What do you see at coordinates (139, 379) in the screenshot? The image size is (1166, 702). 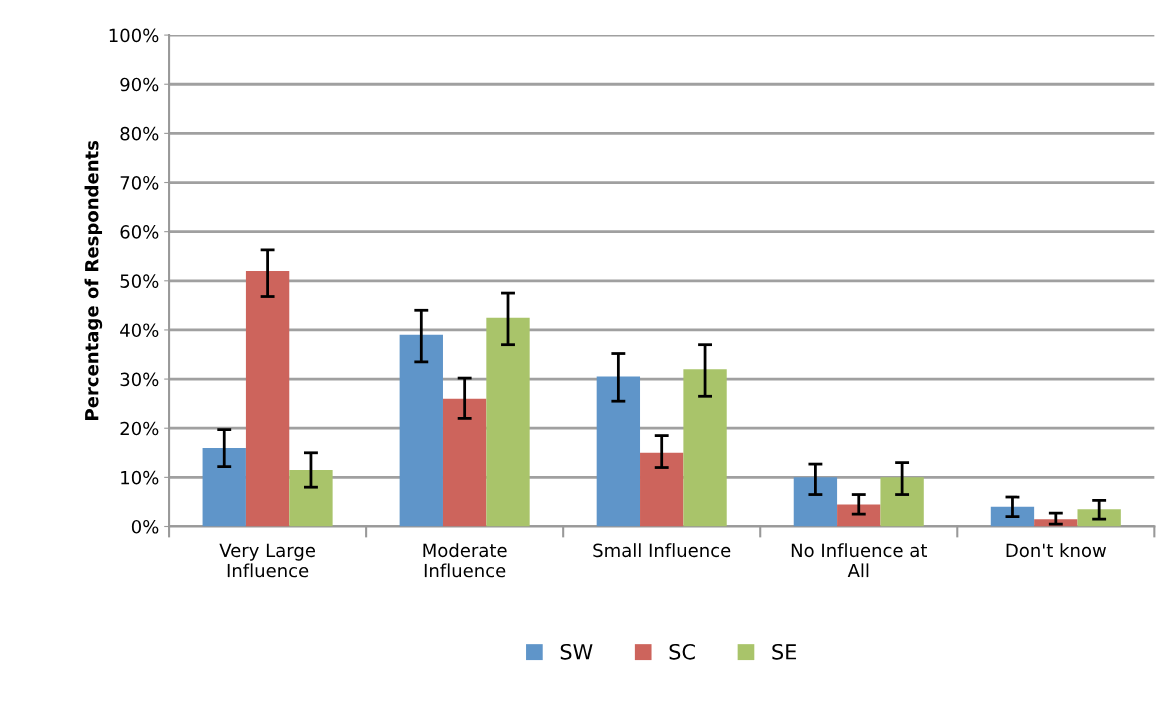 I see `y-tick-label: 30%` at bounding box center [139, 379].